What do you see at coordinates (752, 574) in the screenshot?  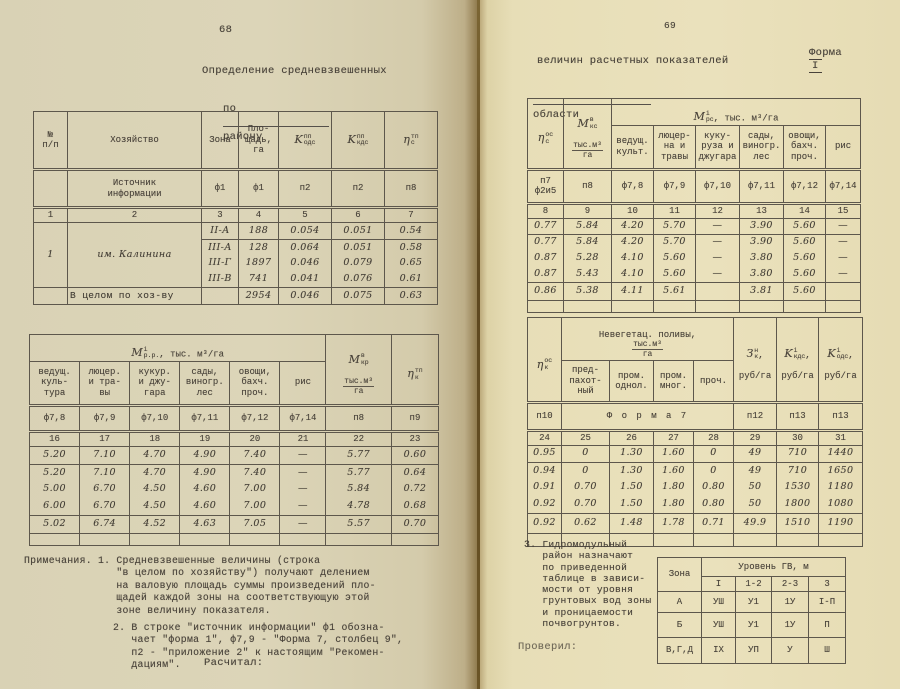 I see `header-row: Зона Уровень ГВ, м` at bounding box center [752, 574].